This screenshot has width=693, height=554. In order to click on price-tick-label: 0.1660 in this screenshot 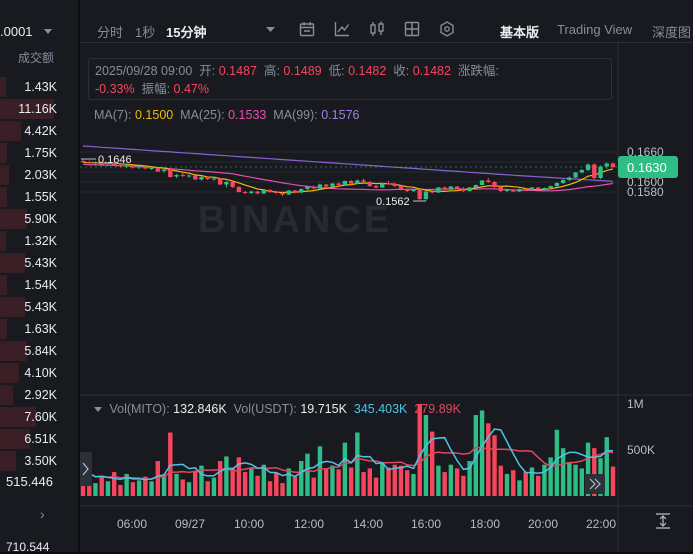, I will do `click(645, 152)`.